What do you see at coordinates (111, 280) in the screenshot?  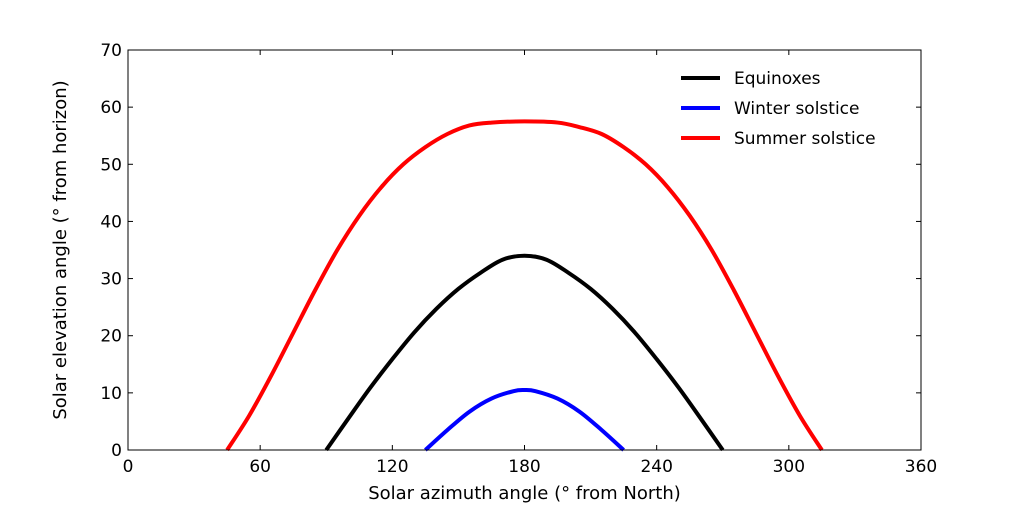 I see `y-tick-label: 30` at bounding box center [111, 280].